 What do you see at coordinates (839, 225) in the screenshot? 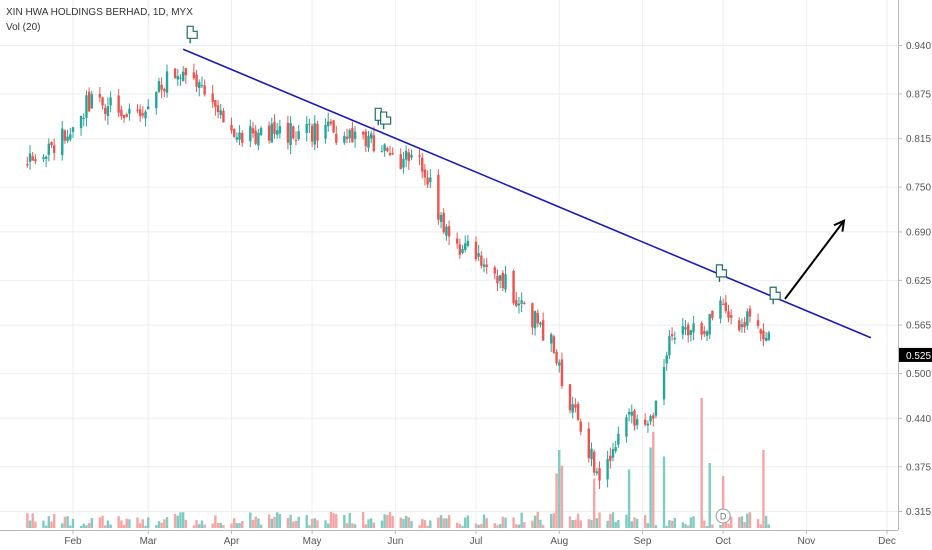
I see `arrow-head` at bounding box center [839, 225].